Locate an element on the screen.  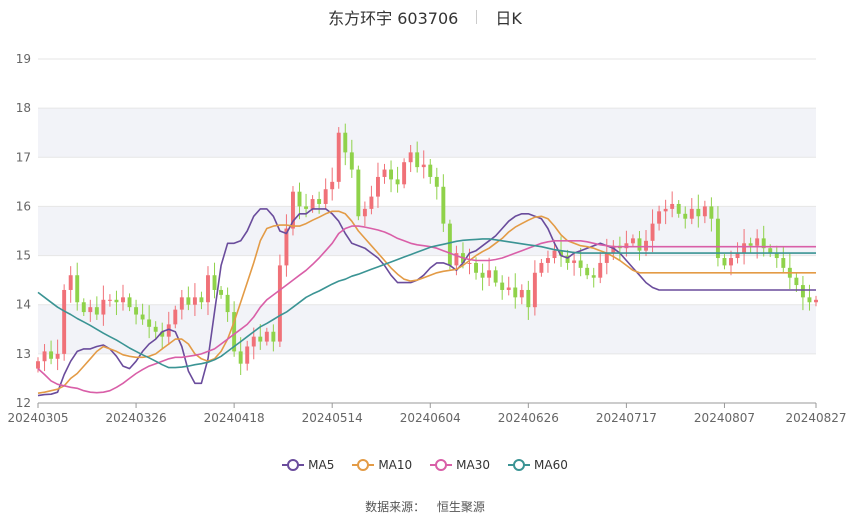
source-label: 数据来源： is located at coordinates (395, 507).